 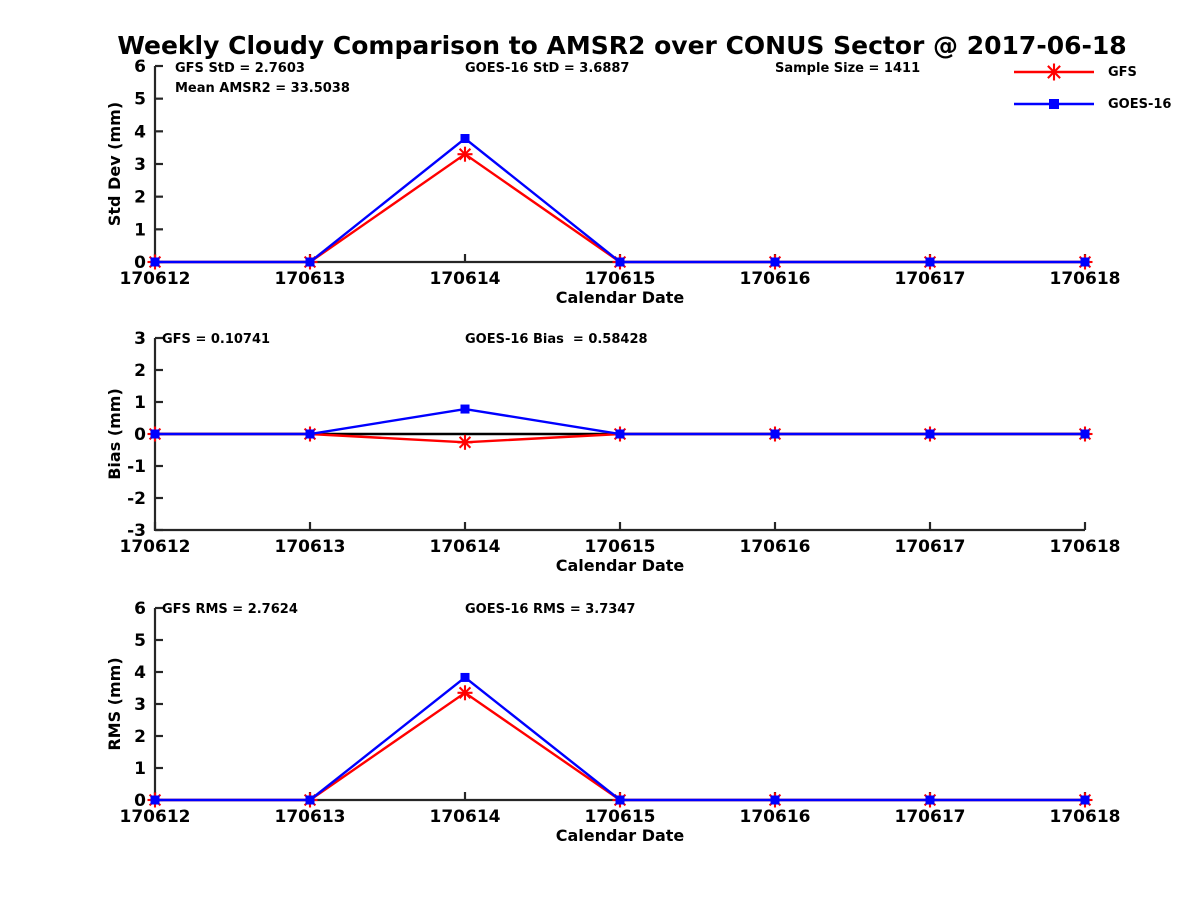 I want to click on legend: GFS GOES-16, so click(x=1091, y=88).